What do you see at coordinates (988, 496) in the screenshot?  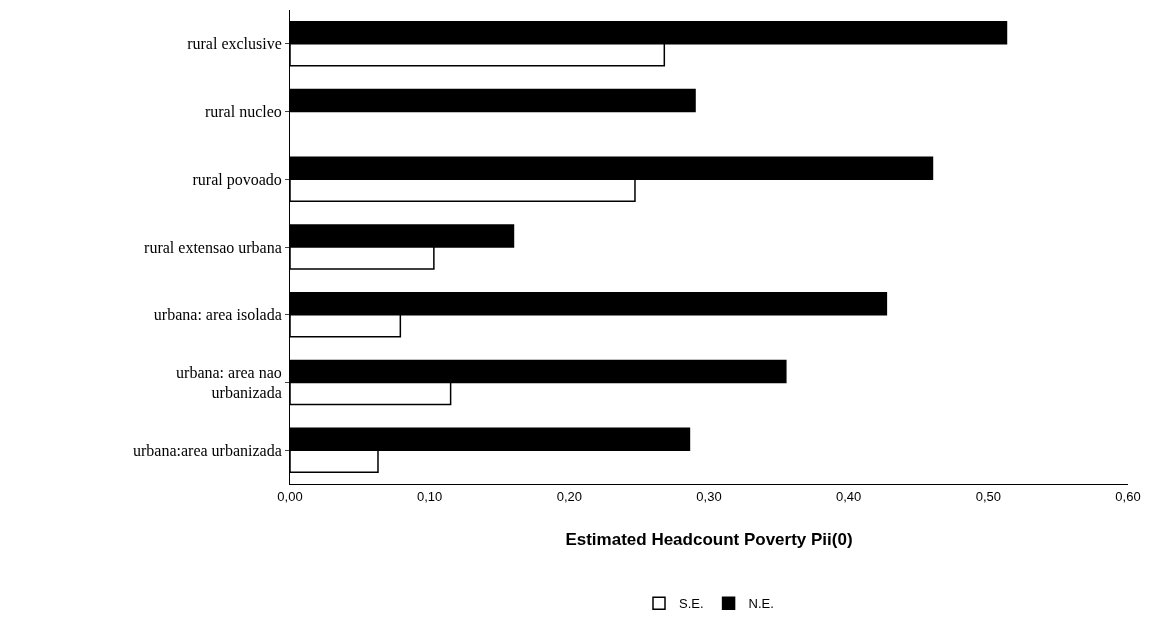 I see `x-tick-label: 0,50` at bounding box center [988, 496].